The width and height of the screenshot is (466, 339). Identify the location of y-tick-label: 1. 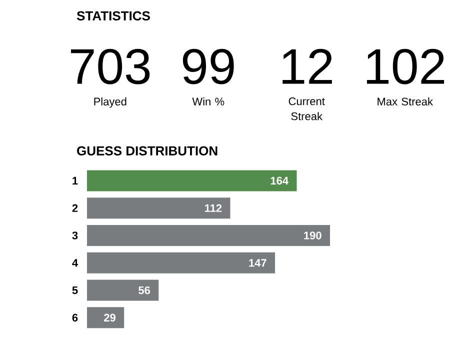
(75, 180).